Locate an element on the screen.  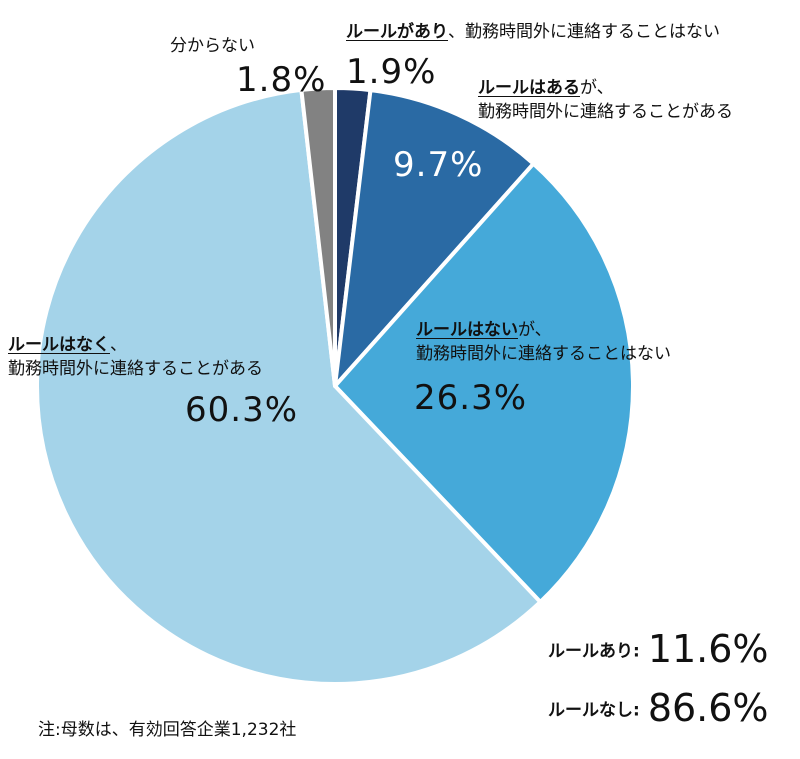
label-slice-1: ルールはあるが、 勤務時間外に連絡することがある is located at coordinates (605, 100).